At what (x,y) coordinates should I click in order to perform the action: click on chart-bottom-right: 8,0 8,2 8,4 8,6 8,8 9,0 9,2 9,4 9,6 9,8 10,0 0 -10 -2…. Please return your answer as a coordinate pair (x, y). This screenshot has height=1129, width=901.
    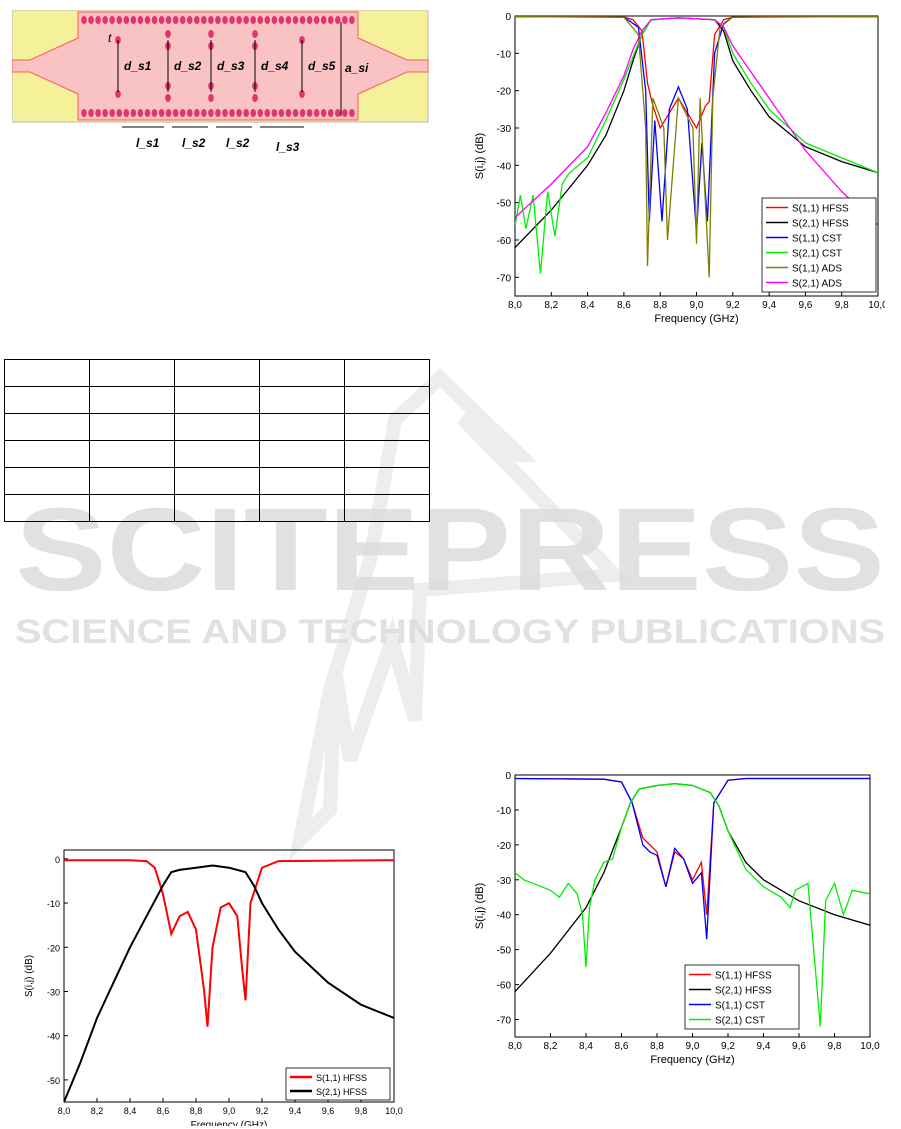
    Looking at the image, I should click on (677, 918).